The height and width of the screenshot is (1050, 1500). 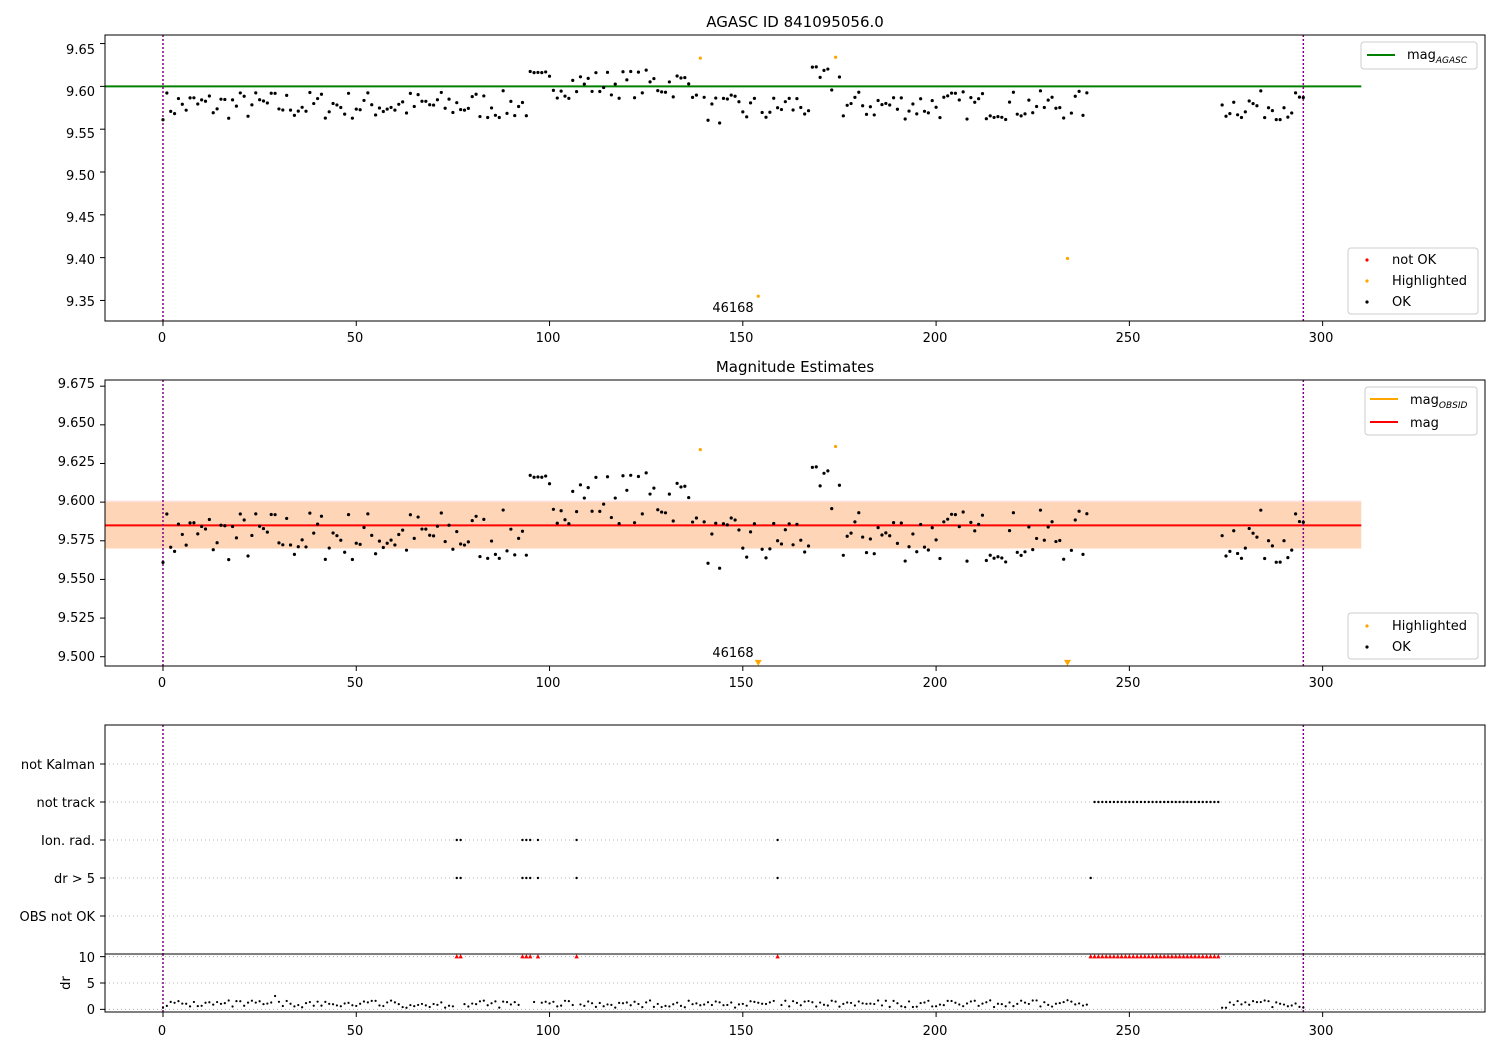 What do you see at coordinates (1413, 281) in the screenshot?
I see `panel-1-legend-bottom: not OK Highlighted OK` at bounding box center [1413, 281].